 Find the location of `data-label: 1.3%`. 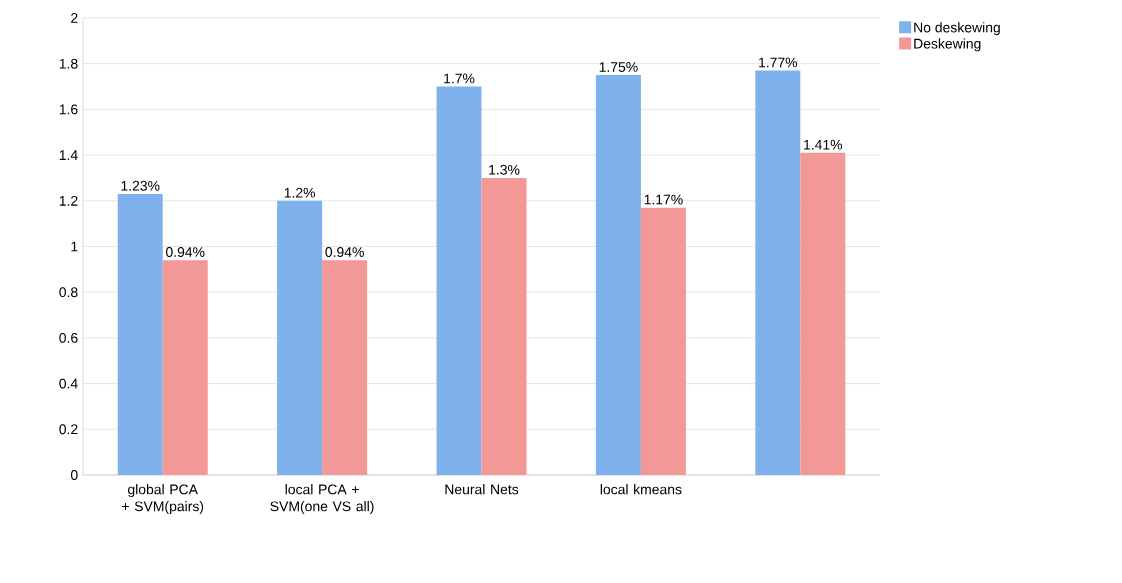

data-label: 1.3% is located at coordinates (504, 169).